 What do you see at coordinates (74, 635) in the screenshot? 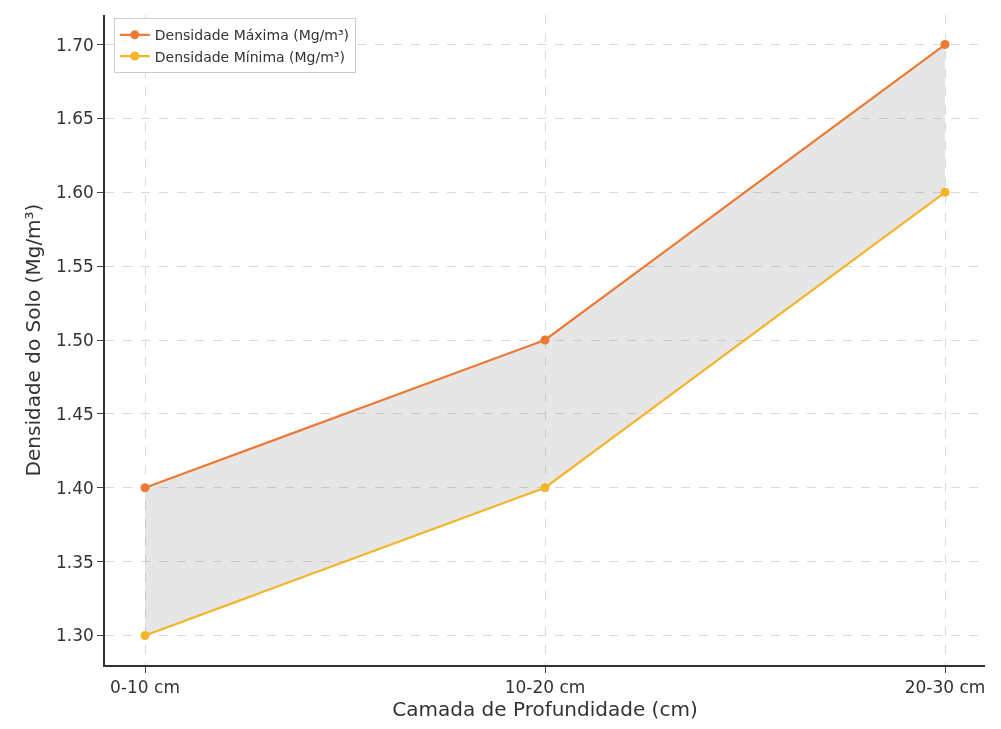
I see `y-tick-label: 1.30` at bounding box center [74, 635].